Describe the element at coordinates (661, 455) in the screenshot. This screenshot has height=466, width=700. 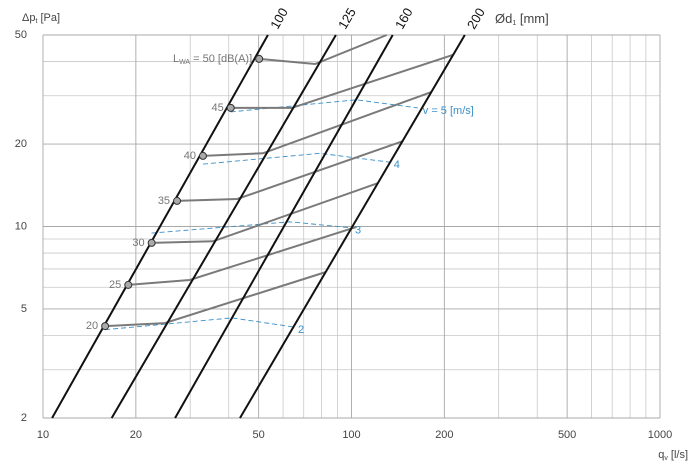
I see `label-main: q` at that location.